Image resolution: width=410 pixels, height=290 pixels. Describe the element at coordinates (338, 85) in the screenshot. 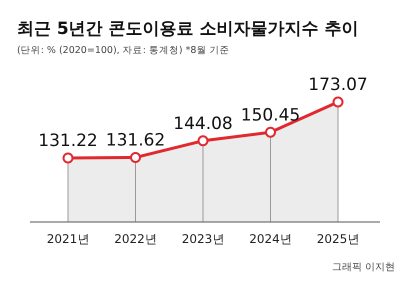

I see `data-label: 173.07` at that location.